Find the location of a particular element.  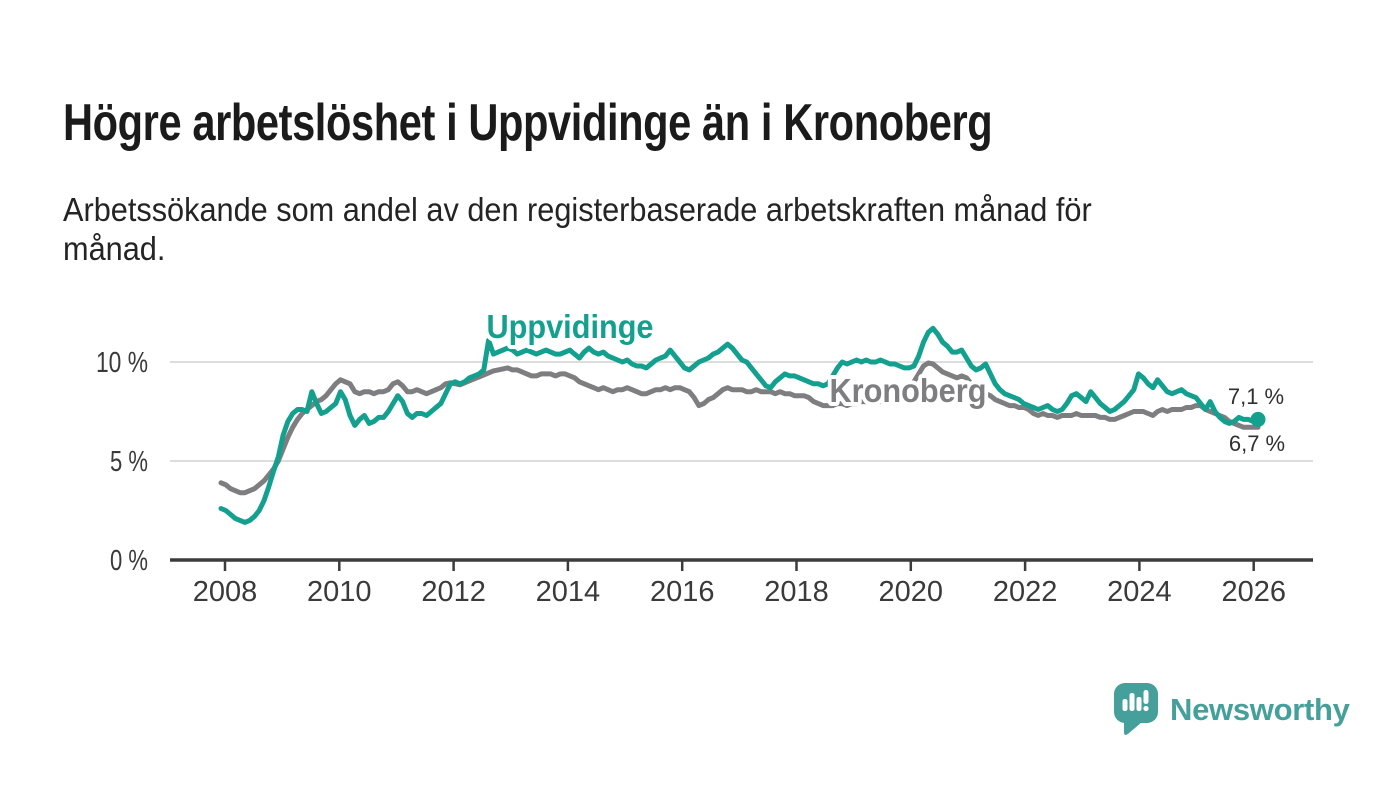

x-axis-tick-label: 2018 is located at coordinates (796, 592).